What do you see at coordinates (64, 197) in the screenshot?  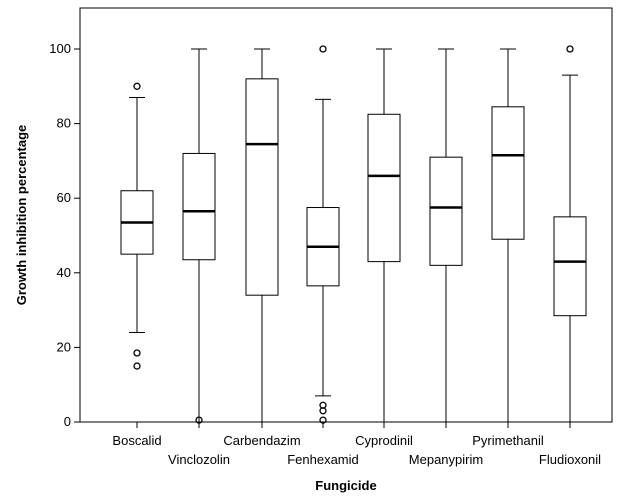 I see `y-tick-label-60: 60` at bounding box center [64, 197].